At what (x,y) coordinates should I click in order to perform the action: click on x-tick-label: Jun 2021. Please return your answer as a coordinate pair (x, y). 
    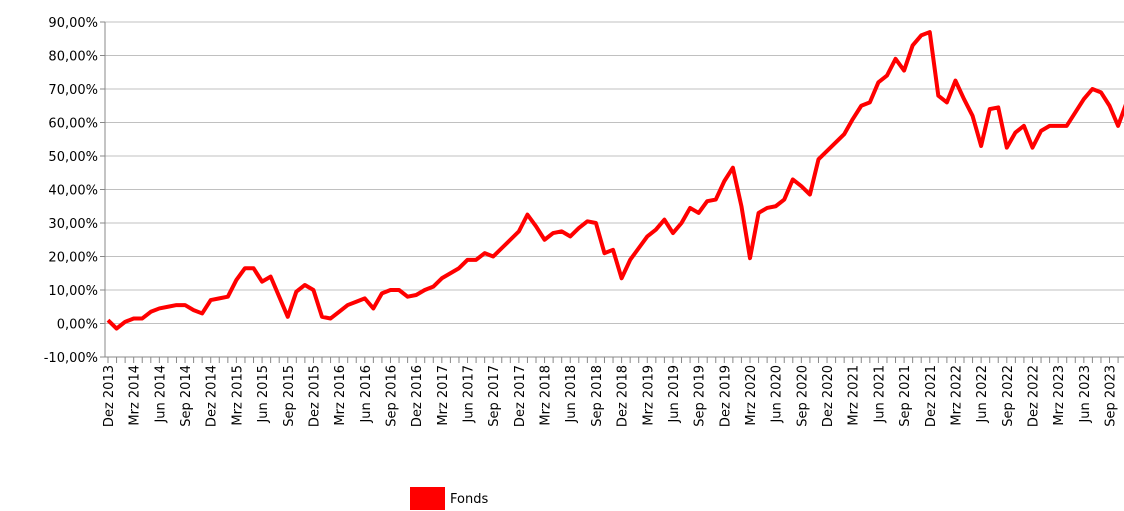
    Looking at the image, I should click on (879, 394).